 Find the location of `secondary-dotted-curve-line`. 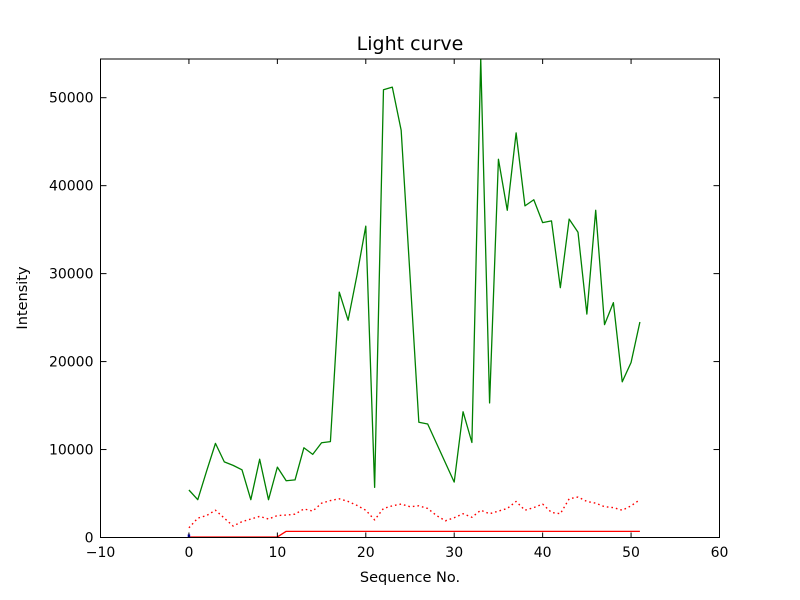

secondary-dotted-curve-line is located at coordinates (414, 512).